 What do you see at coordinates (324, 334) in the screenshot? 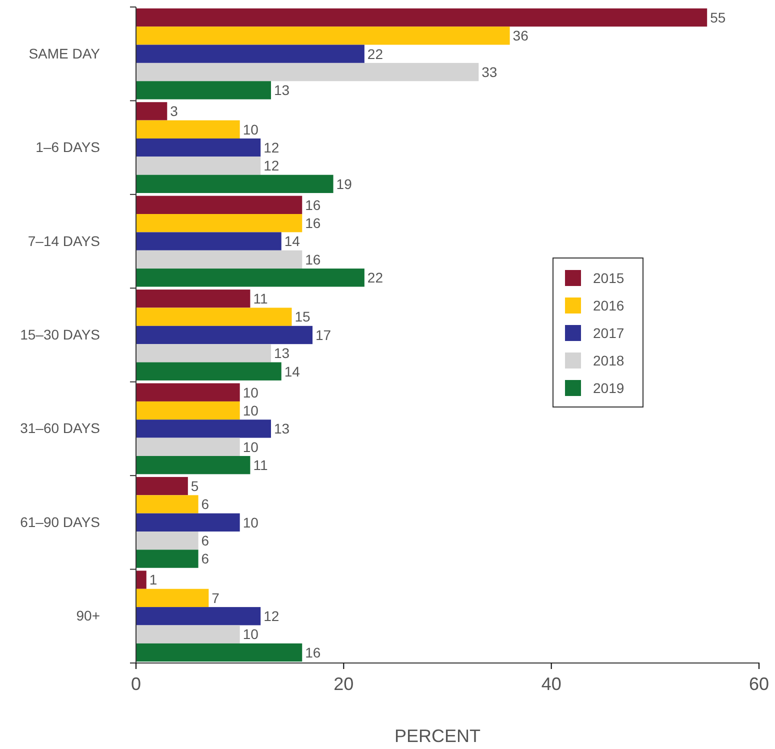
I see `data-label: 17` at bounding box center [324, 334].